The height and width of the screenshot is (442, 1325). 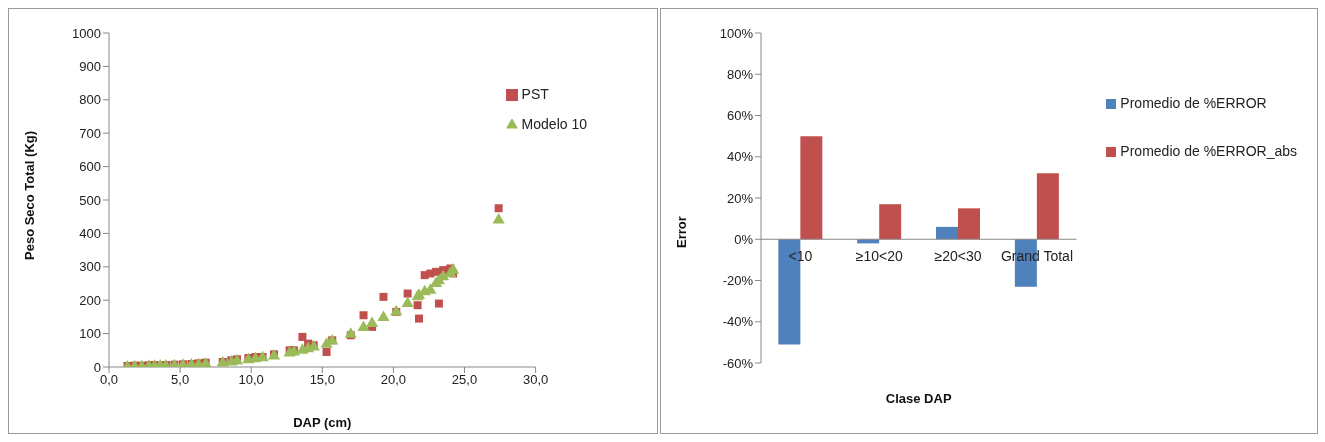 What do you see at coordinates (90, 267) in the screenshot?
I see `y-tick-label: 300` at bounding box center [90, 267].